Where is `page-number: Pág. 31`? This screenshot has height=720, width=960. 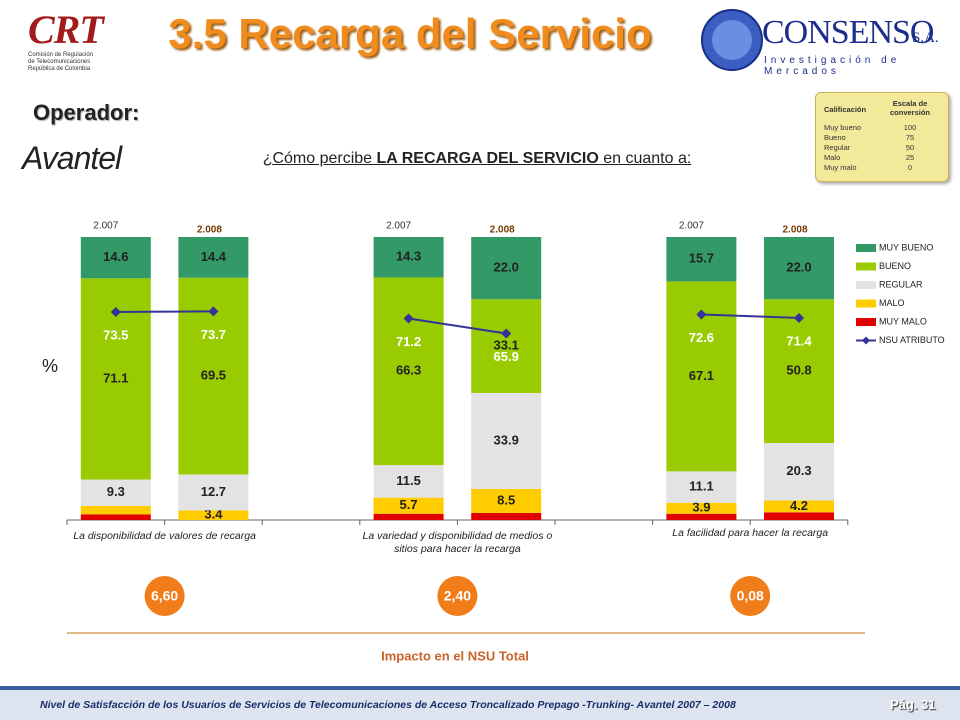 page-number: Pág. 31 is located at coordinates (913, 704).